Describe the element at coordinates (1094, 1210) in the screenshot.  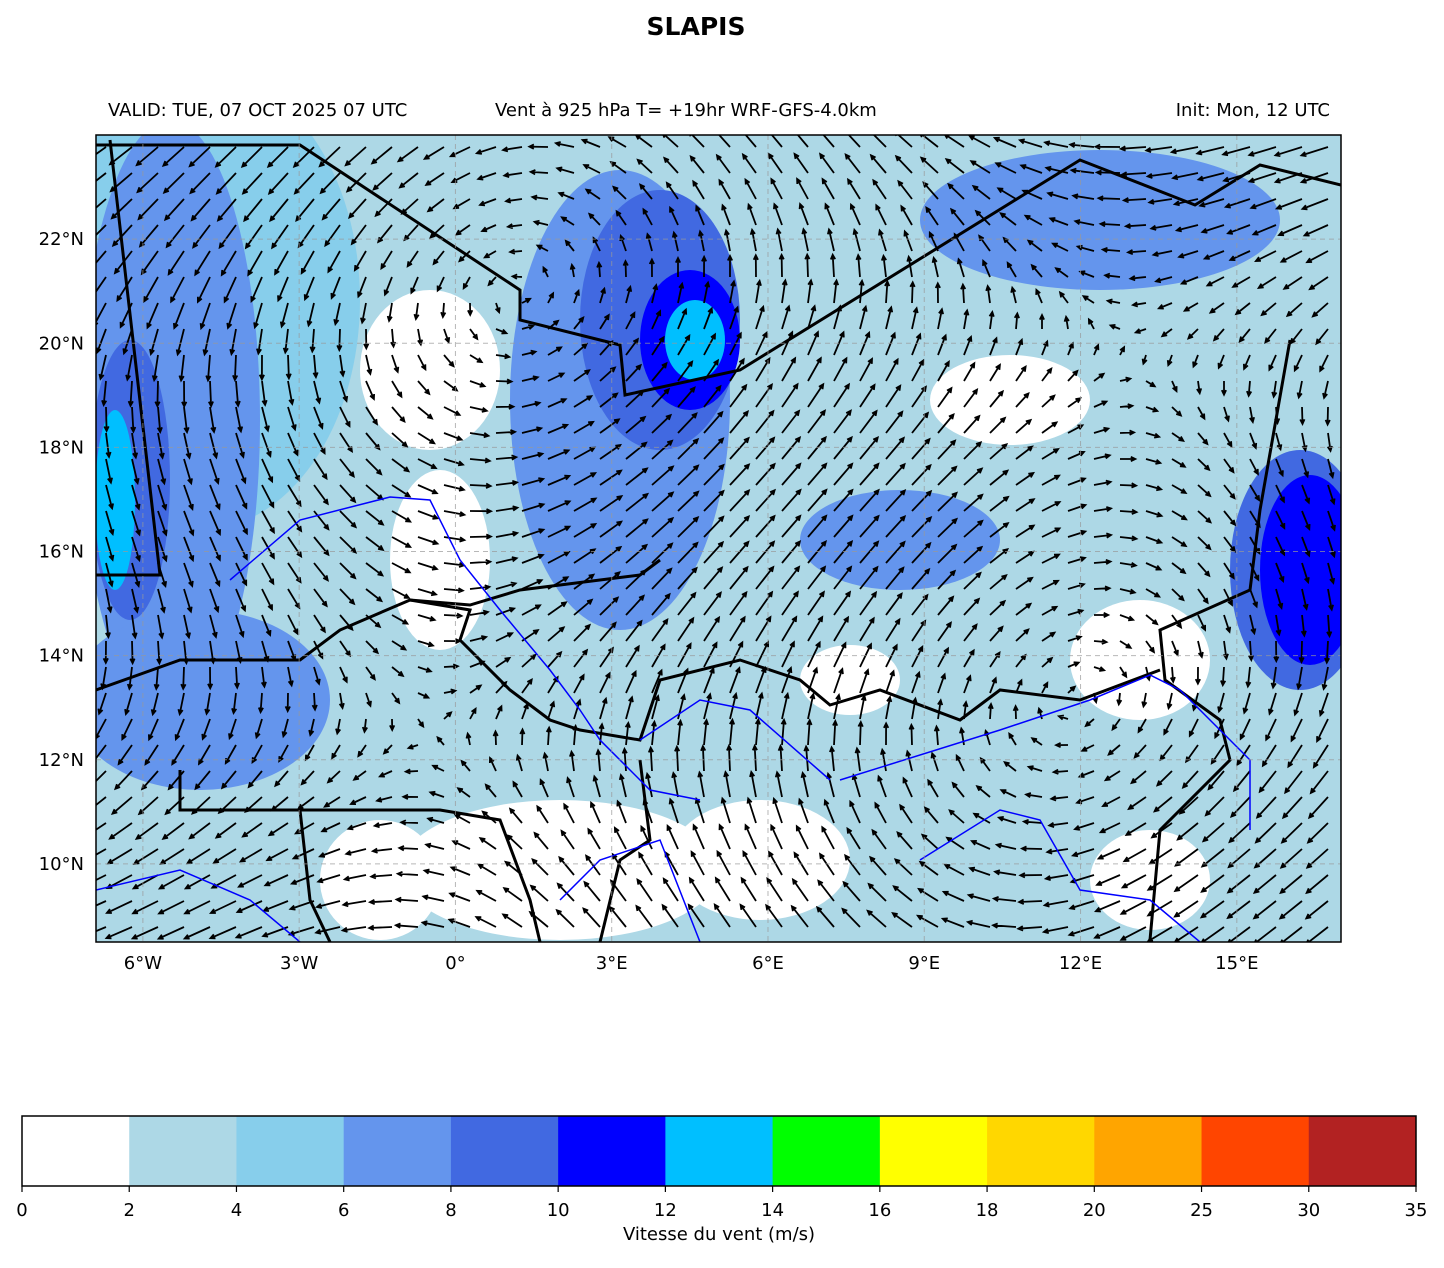
I see `colorbar-tick-label: 20` at that location.